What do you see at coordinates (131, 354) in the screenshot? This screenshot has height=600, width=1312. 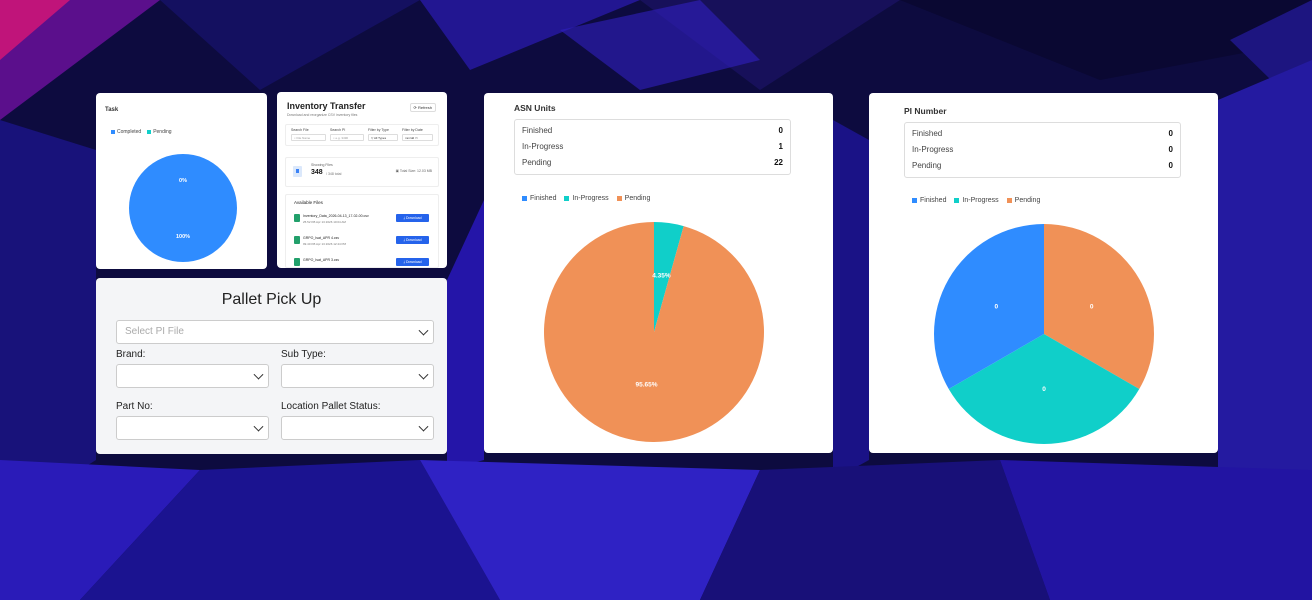 I see `brand-label: Brand:` at bounding box center [131, 354].